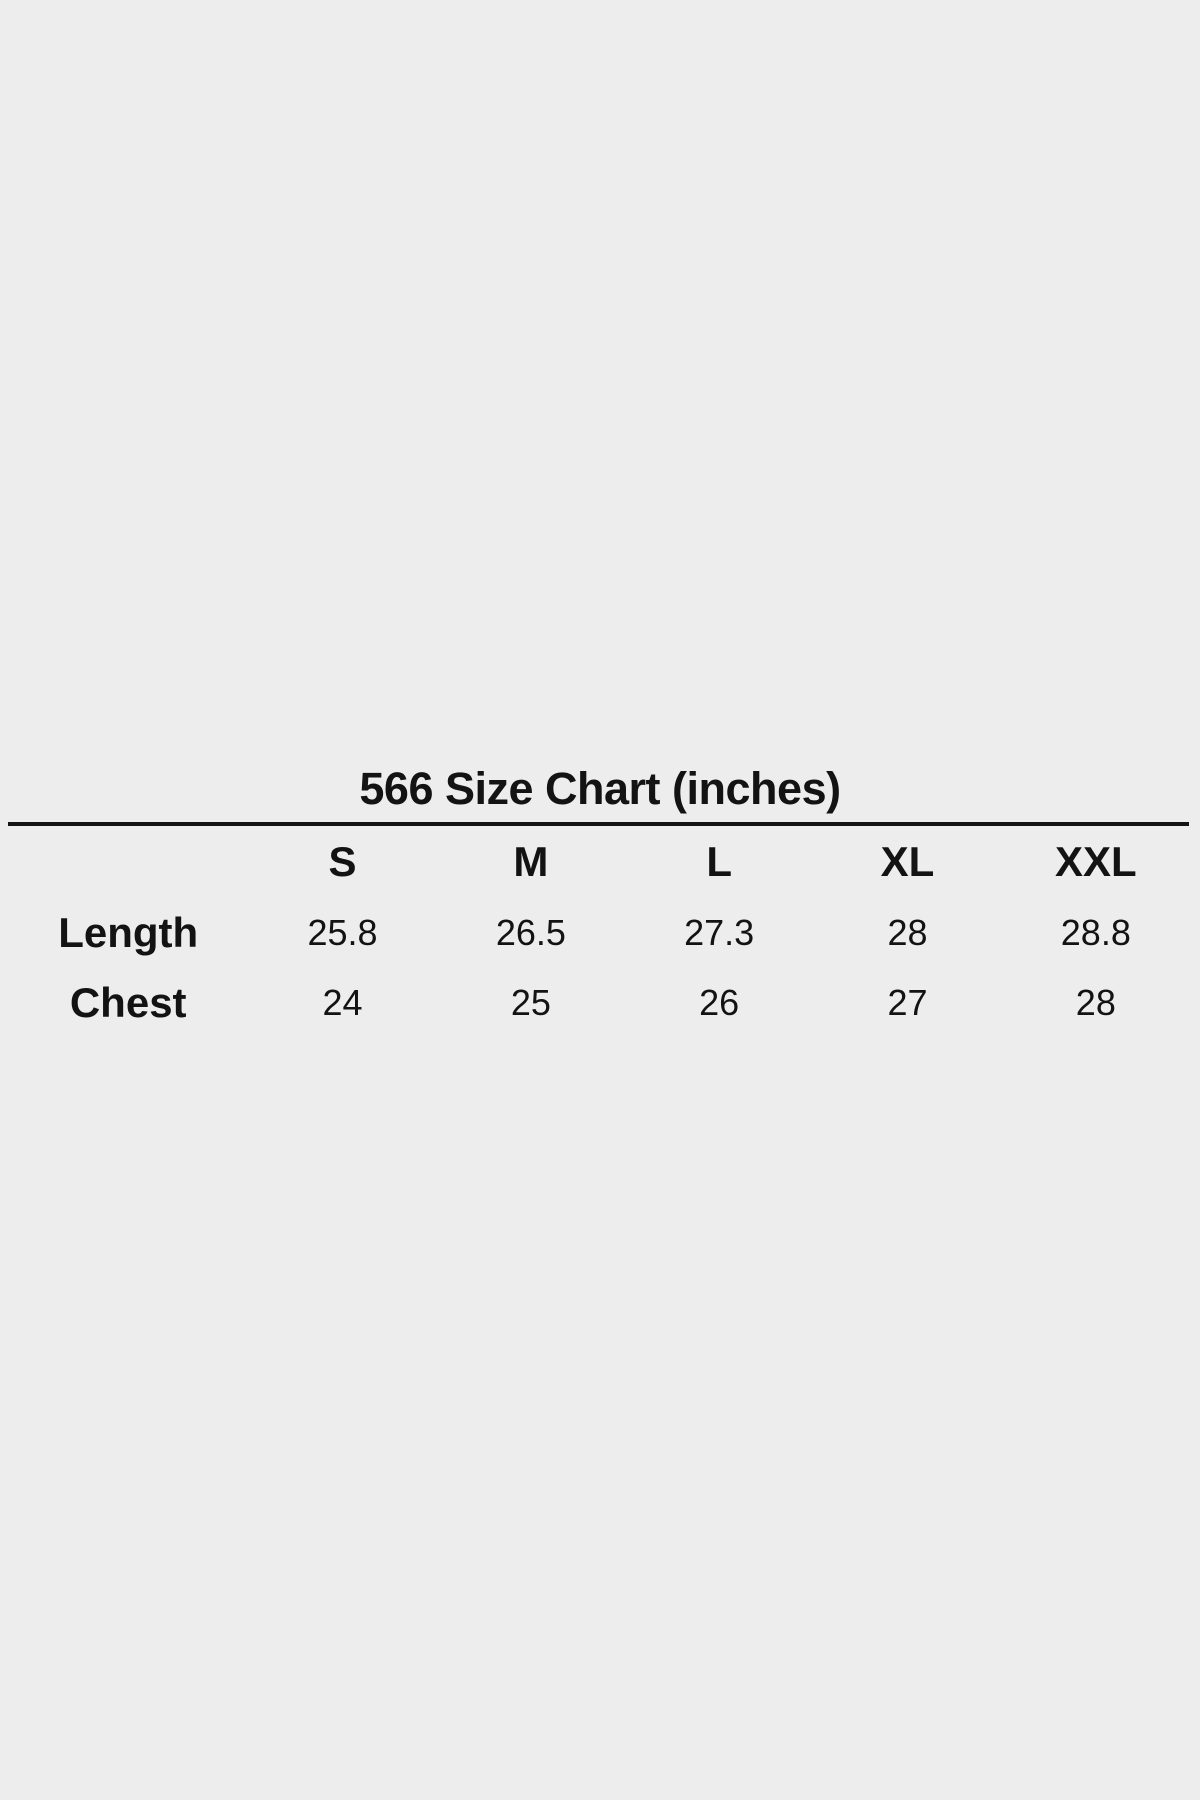 The width and height of the screenshot is (1200, 1800). What do you see at coordinates (719, 932) in the screenshot?
I see `length-l-value: 27.3` at bounding box center [719, 932].